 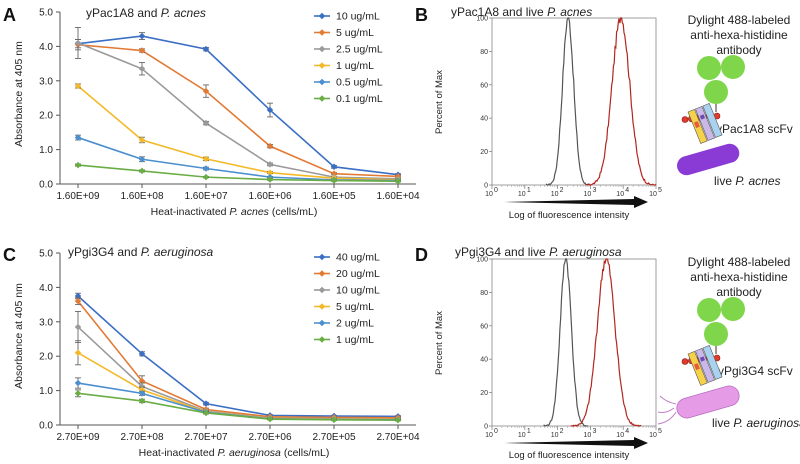 I want to click on arrow-shape, so click(x=576, y=202).